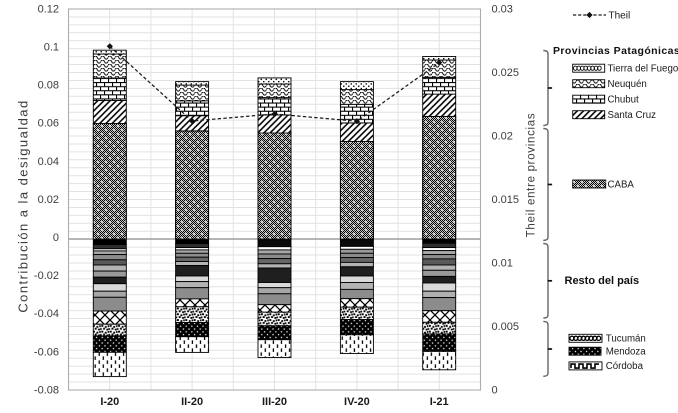 The image size is (678, 413). What do you see at coordinates (626, 339) in the screenshot?
I see `svg-text: Tucumán` at bounding box center [626, 339].